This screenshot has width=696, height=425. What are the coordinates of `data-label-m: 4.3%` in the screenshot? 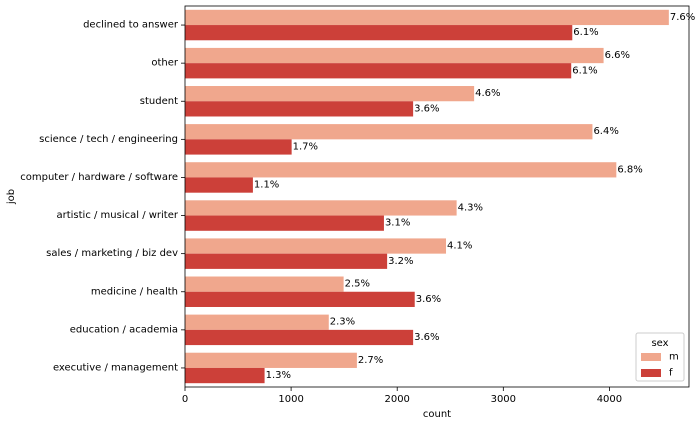 It's located at (470, 207).